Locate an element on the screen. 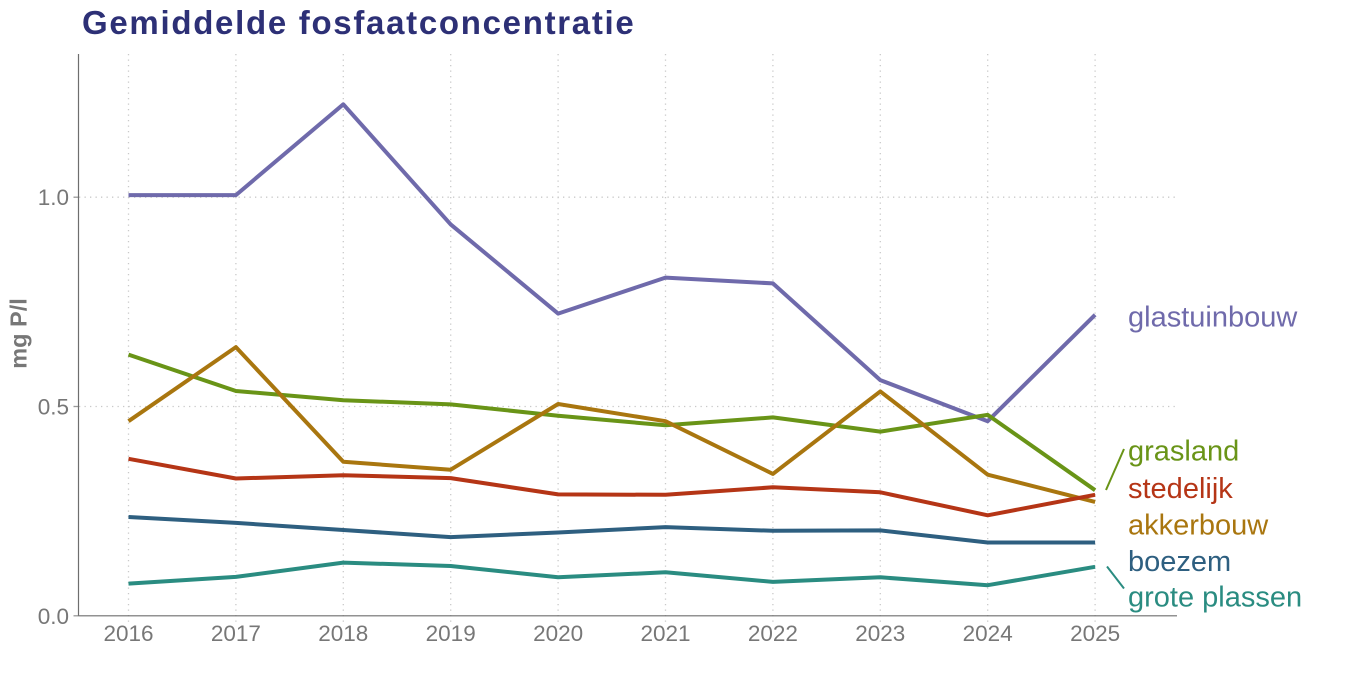 This screenshot has height=688, width=1366. svg-text: 2023 is located at coordinates (880, 633).